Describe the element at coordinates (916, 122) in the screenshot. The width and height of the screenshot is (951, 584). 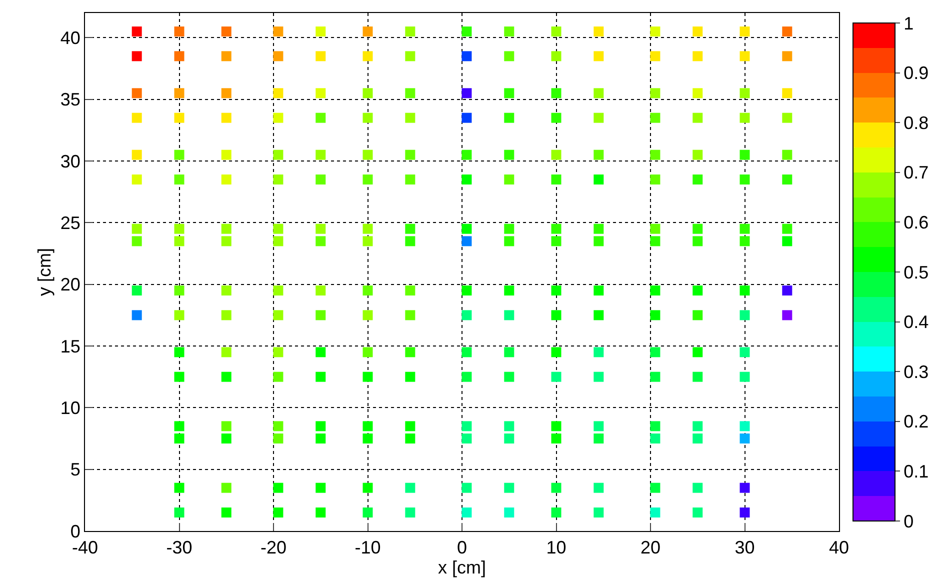
I see `color-bar-label: 0.8` at that location.